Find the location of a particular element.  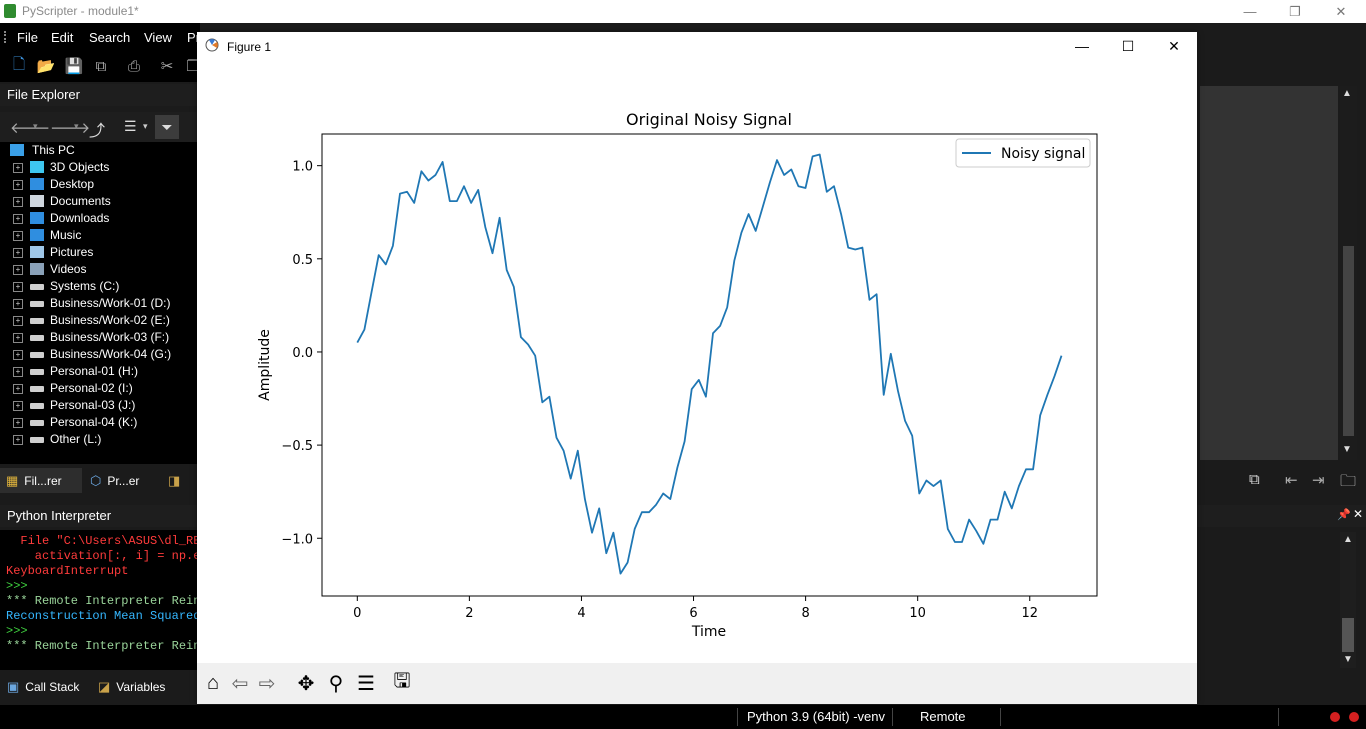

menu-view: View is located at coordinates (158, 37).